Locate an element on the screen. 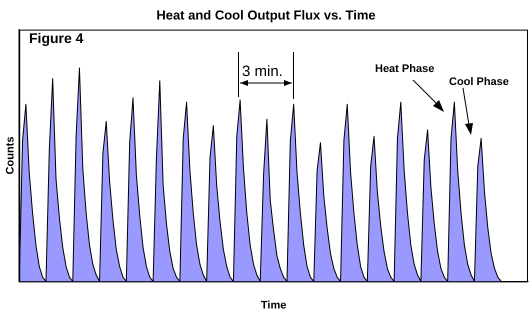 The height and width of the screenshot is (322, 531). annotation: 3 min. is located at coordinates (262, 71).